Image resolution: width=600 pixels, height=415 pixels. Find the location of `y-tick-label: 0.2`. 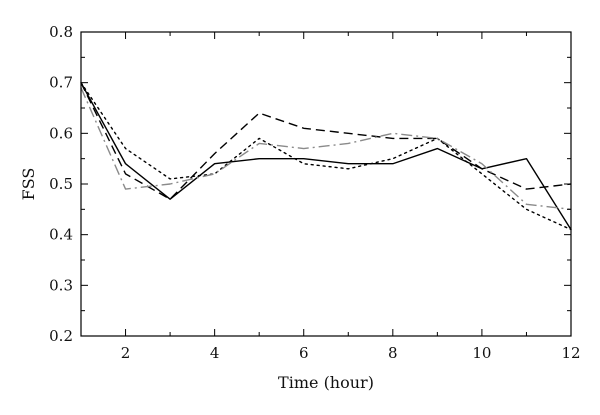

y-tick-label: 0.2 is located at coordinates (61, 336).